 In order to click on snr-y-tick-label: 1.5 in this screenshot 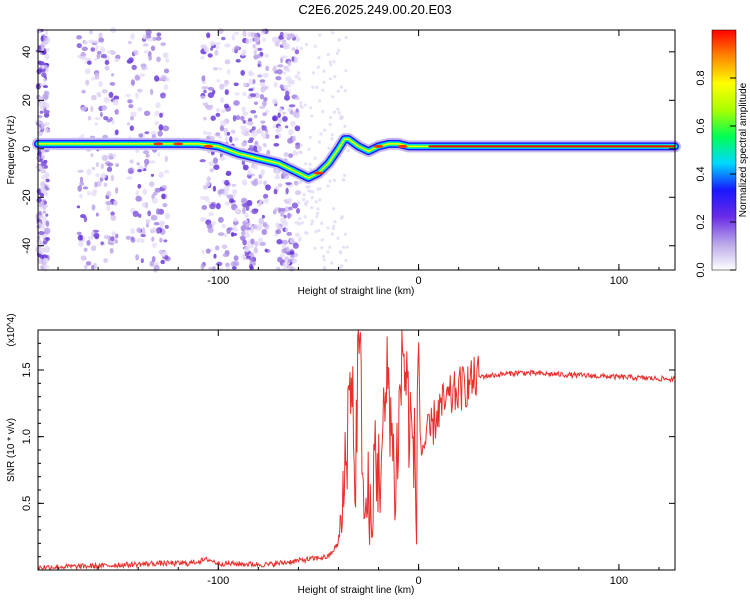, I will do `click(27, 369)`.